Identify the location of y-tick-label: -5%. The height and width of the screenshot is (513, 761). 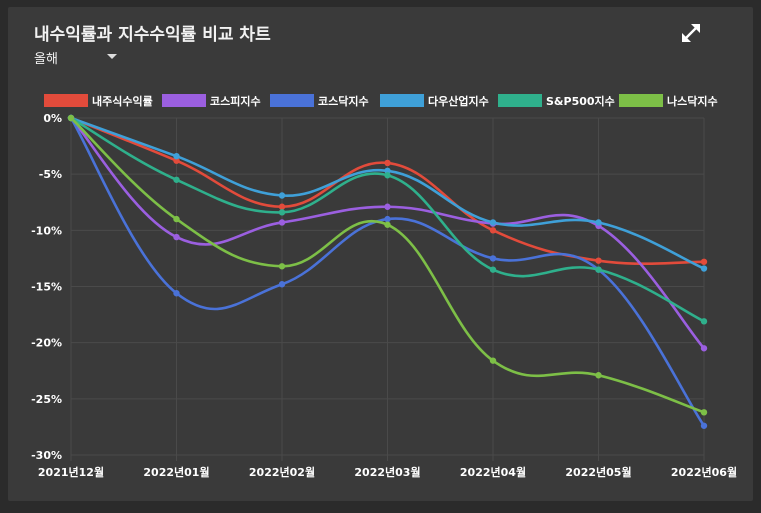
(50, 174).